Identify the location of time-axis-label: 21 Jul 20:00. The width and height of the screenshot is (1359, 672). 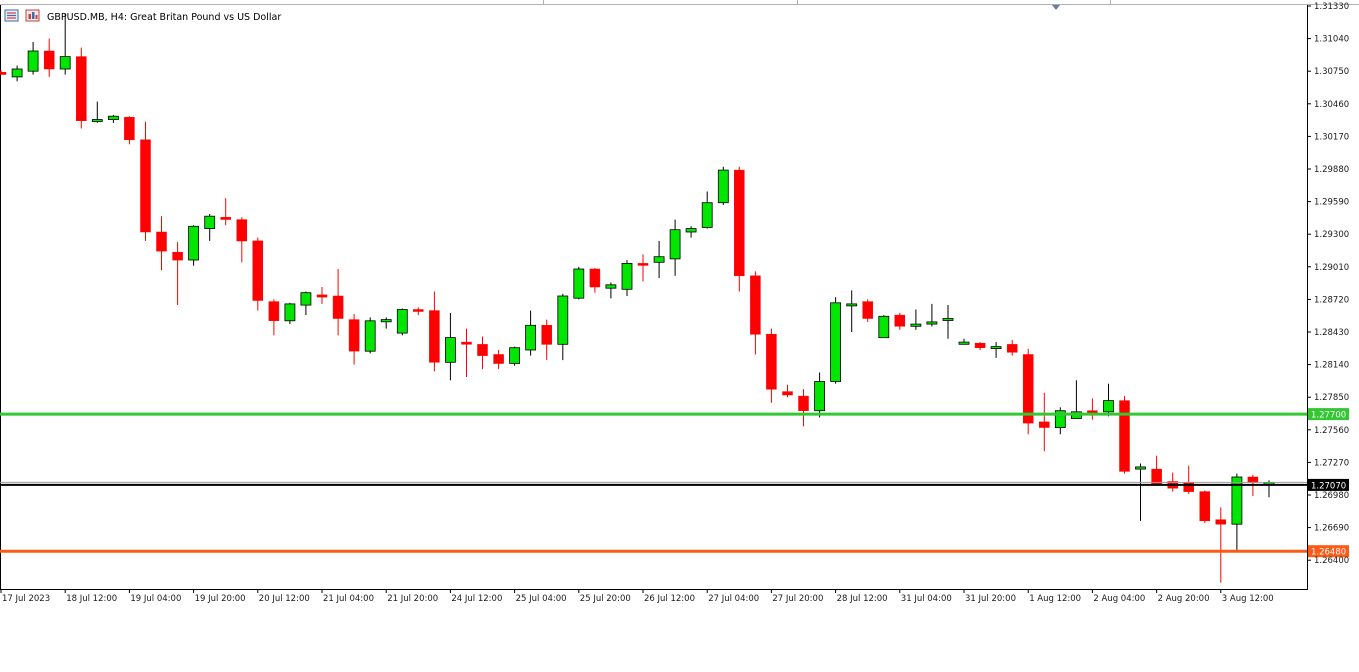
(412, 599).